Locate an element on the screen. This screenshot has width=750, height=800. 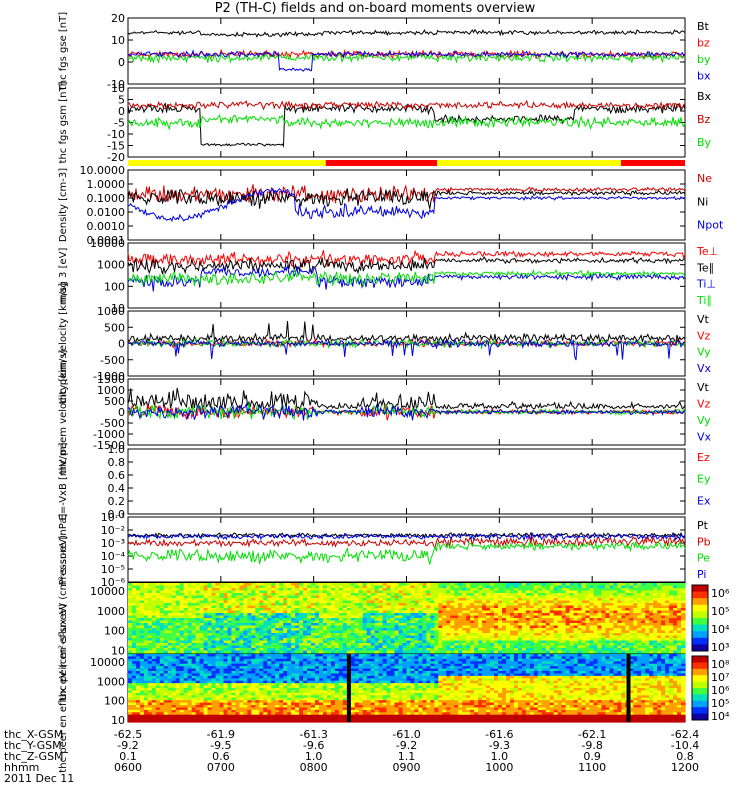
legend-peem-0: Vt is located at coordinates (703, 387).